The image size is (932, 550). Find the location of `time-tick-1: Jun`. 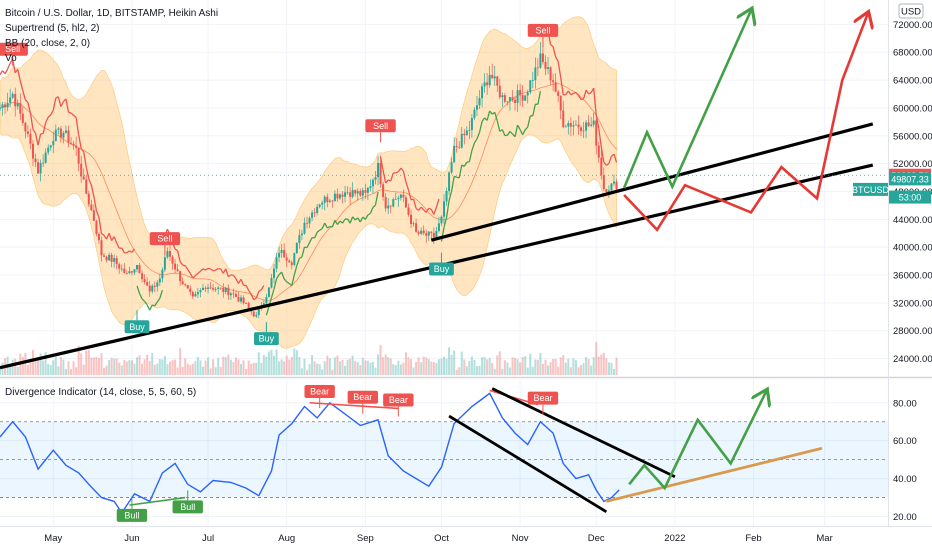

time-tick-1: Jun is located at coordinates (131, 538).